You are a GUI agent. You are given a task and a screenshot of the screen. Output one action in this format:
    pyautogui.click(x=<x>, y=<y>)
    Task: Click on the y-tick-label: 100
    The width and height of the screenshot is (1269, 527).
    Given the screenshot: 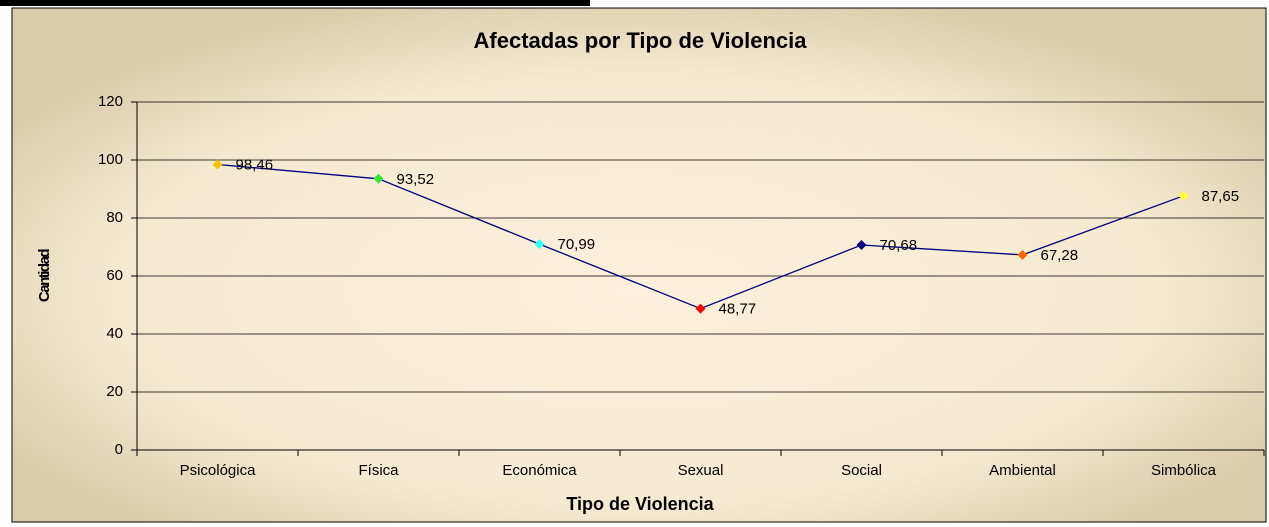 What is the action you would take?
    pyautogui.click(x=110, y=159)
    